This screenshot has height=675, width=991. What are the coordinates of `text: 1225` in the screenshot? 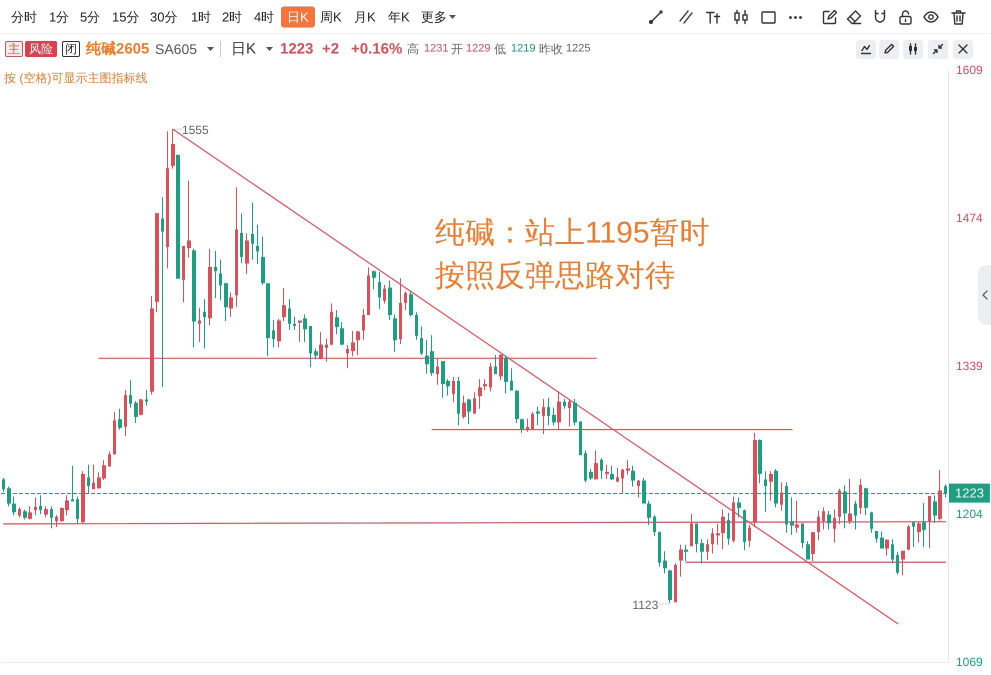 It's located at (578, 48).